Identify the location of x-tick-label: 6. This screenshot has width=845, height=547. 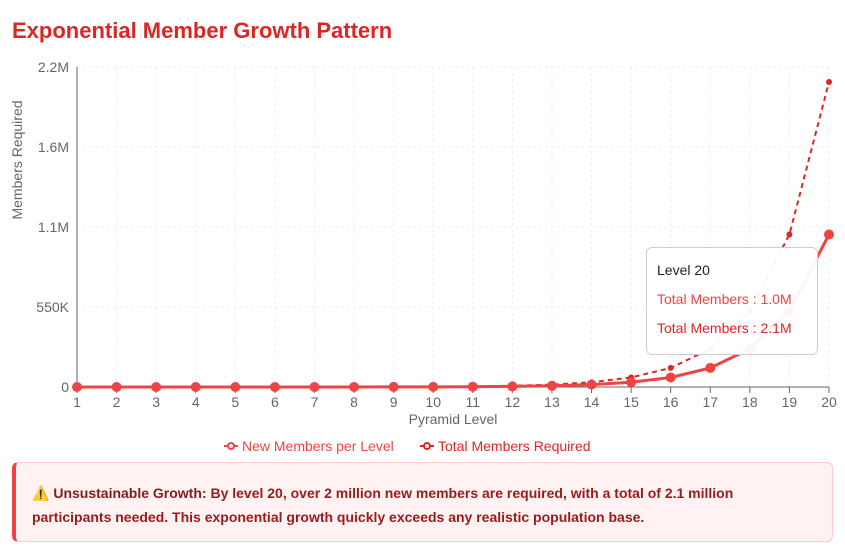
(275, 402).